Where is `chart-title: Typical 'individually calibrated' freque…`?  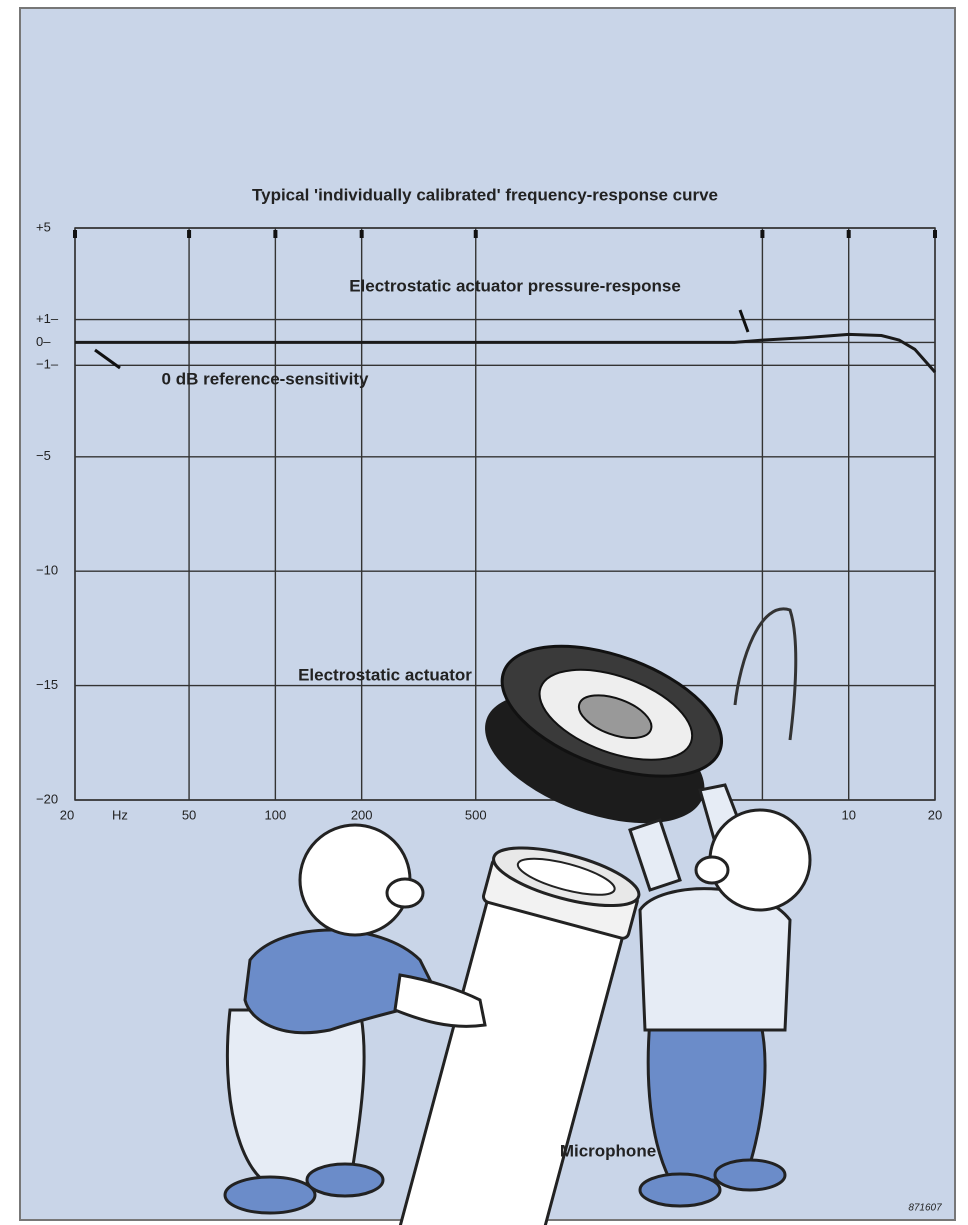 chart-title: Typical 'individually calibrated' freque… is located at coordinates (485, 194).